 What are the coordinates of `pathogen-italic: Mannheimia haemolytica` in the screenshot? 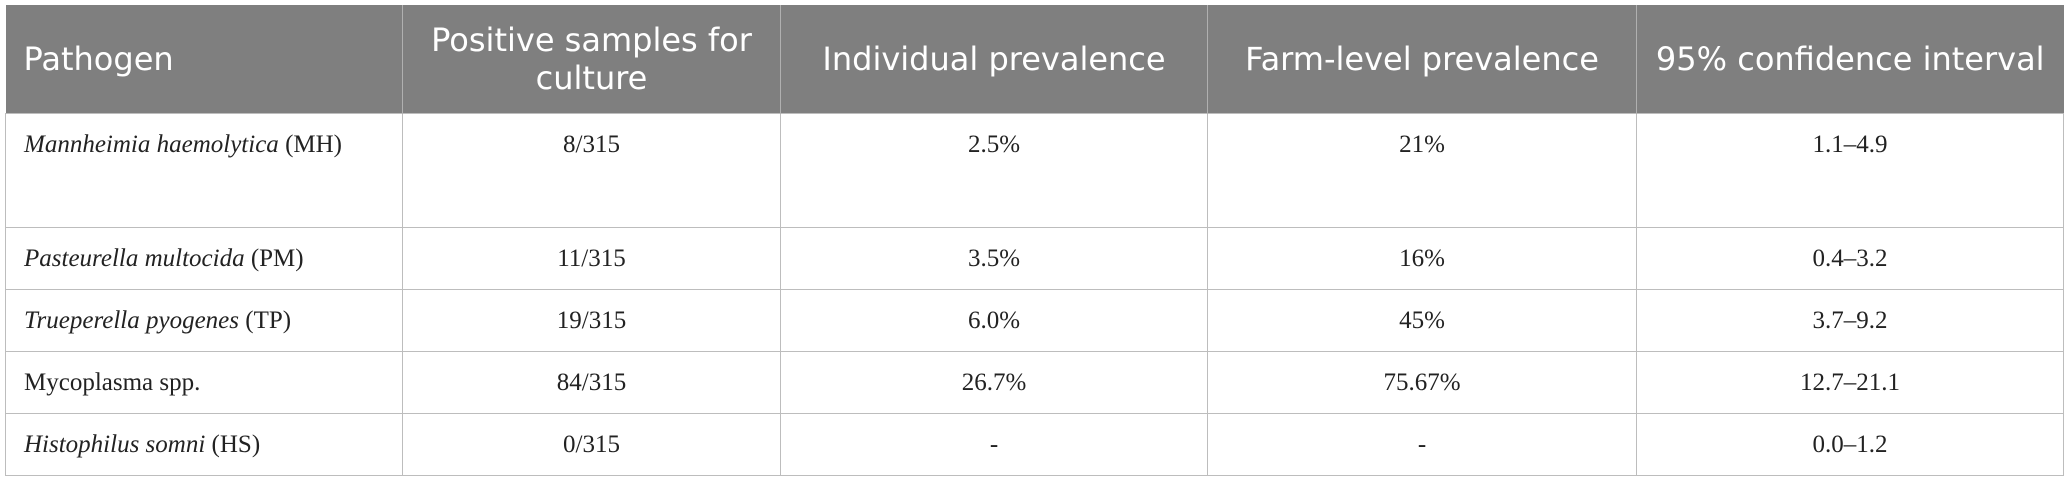 It's located at (151, 144).